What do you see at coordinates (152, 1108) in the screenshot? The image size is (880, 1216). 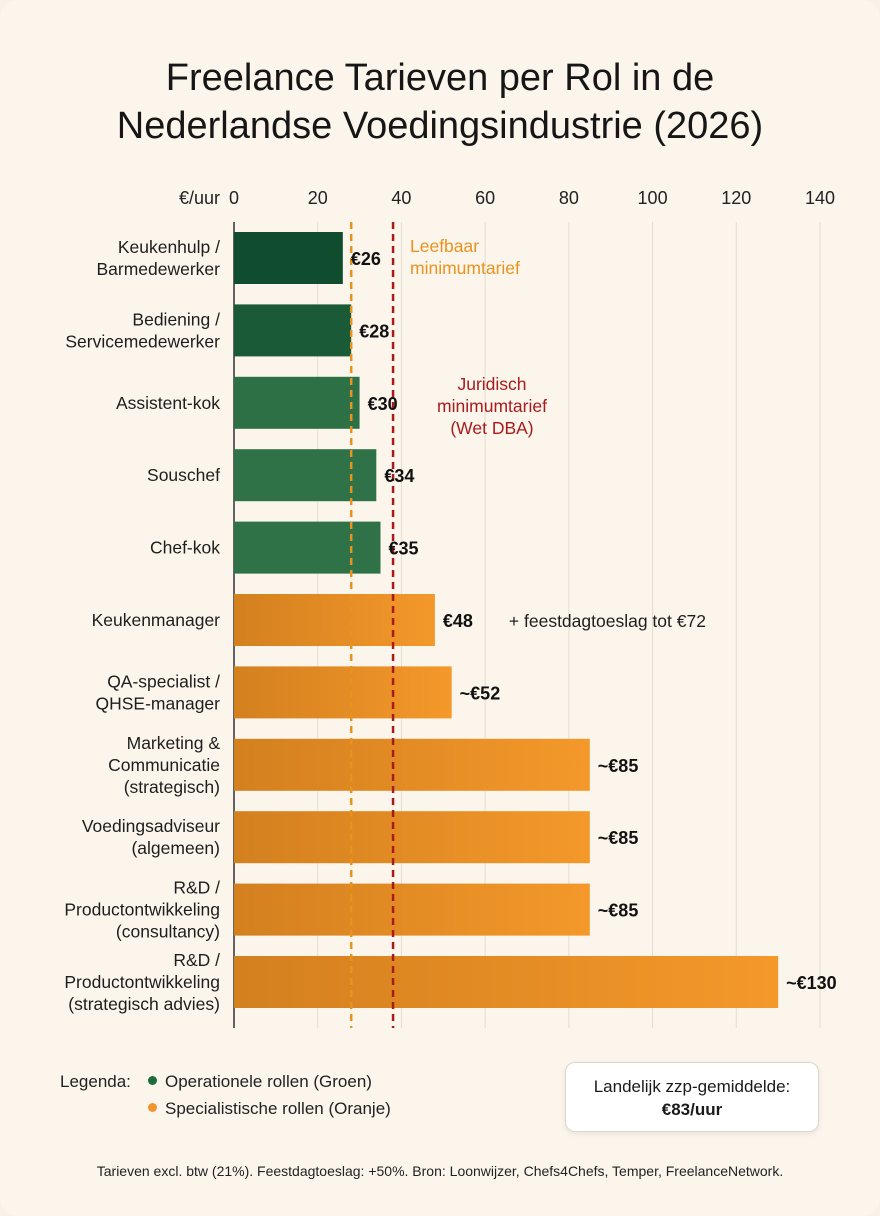 I see `legend-dot-orange` at bounding box center [152, 1108].